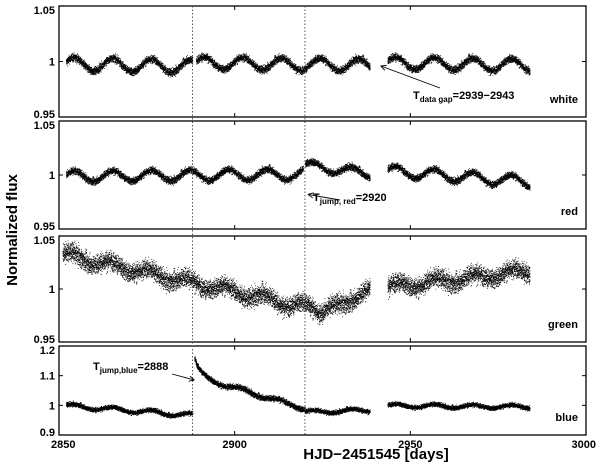  What do you see at coordinates (376, 454) in the screenshot?
I see `x-axis-title: HJD−2451545 [days]` at bounding box center [376, 454].